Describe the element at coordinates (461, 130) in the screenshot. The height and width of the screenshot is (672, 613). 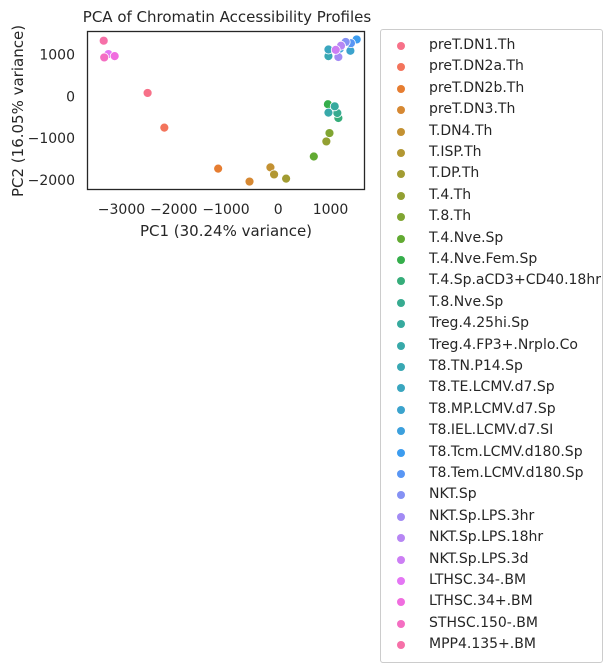
I see `legend-label: T.DN4.Th` at that location.